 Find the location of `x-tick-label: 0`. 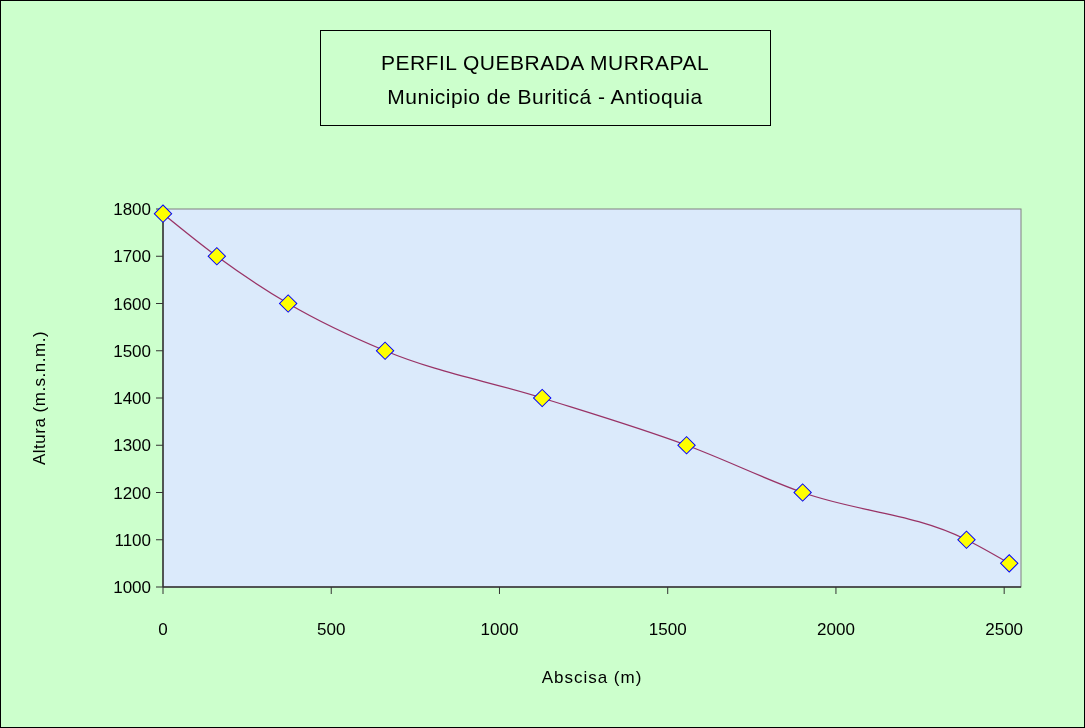

x-tick-label: 0 is located at coordinates (163, 629).